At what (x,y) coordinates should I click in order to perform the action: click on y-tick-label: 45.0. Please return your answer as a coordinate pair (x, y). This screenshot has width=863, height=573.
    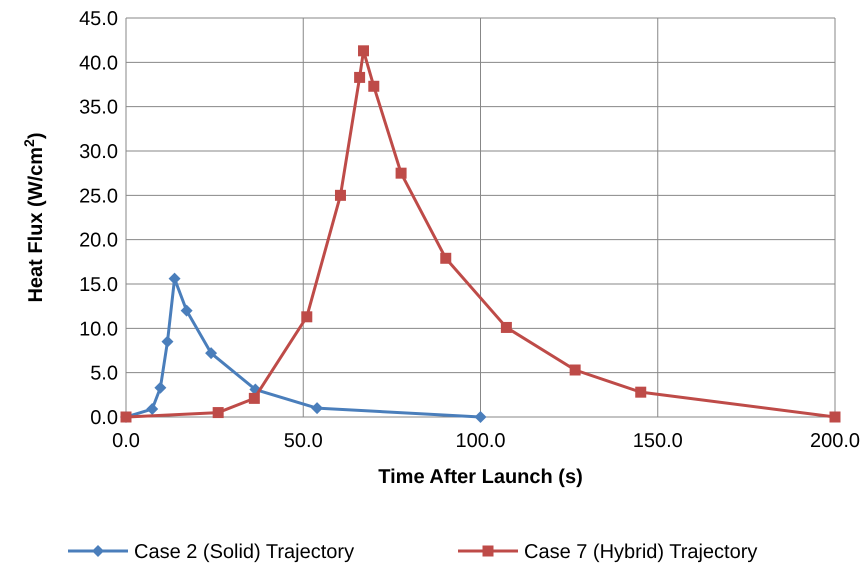
    Looking at the image, I should click on (98, 19).